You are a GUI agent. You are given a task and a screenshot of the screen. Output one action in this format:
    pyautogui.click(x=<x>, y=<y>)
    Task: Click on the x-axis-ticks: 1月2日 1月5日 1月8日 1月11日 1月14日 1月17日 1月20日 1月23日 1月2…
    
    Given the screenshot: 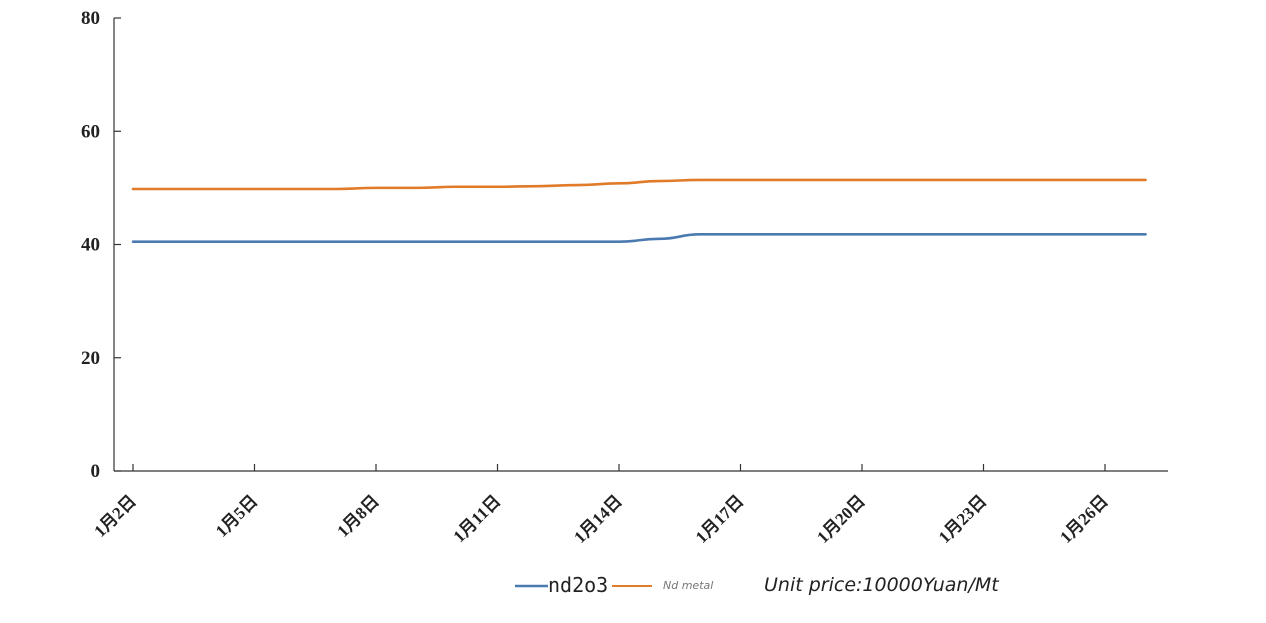 What is the action you would take?
    pyautogui.click(x=601, y=505)
    